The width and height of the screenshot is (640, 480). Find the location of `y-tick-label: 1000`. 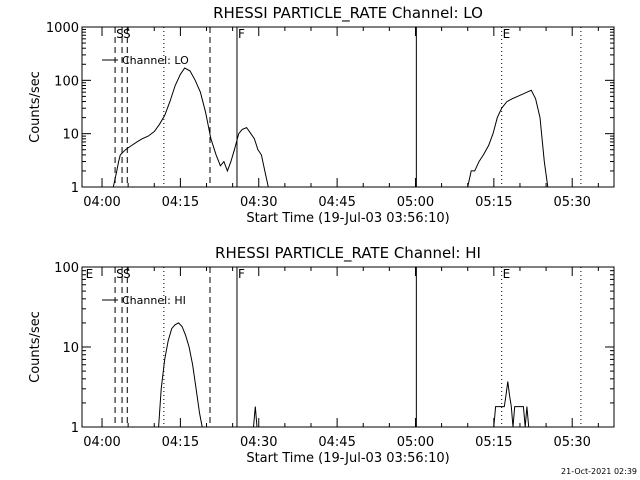

y-tick-label: 1000 is located at coordinates (62, 28).